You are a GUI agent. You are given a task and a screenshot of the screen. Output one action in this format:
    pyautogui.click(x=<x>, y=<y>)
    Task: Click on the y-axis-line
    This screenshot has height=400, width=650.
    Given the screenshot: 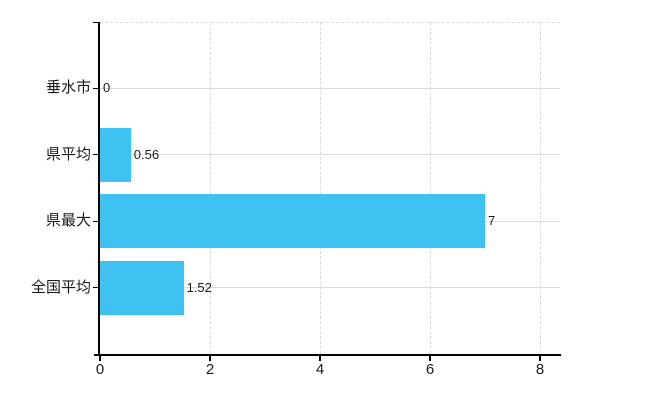 What is the action you would take?
    pyautogui.click(x=99, y=189)
    